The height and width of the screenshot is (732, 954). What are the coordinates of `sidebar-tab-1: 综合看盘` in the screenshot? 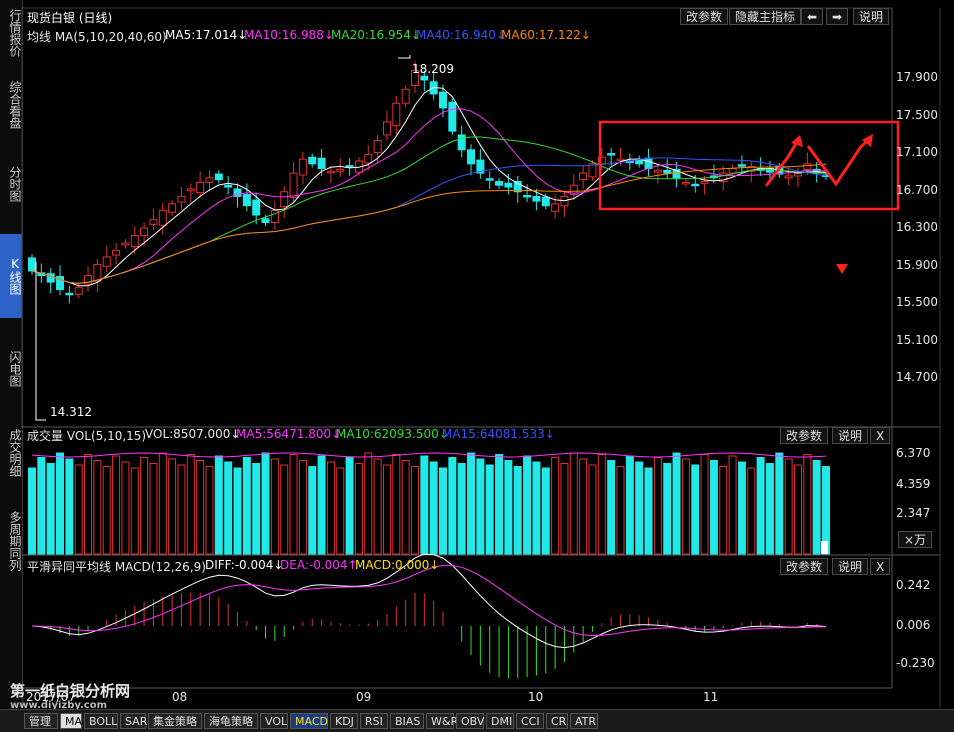 It's located at (11, 105).